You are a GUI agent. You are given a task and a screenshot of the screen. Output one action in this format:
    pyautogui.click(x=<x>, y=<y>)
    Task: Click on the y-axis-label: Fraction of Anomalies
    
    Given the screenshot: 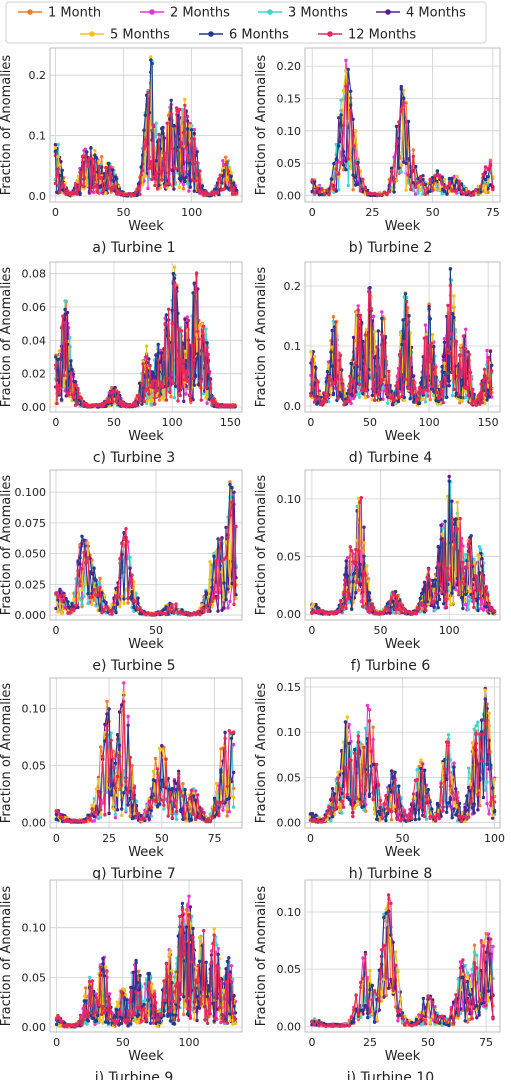 What is the action you would take?
    pyautogui.click(x=7, y=337)
    